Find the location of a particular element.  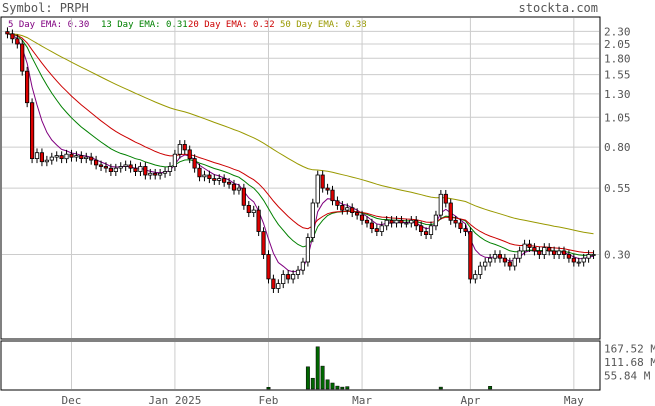

month-label: Feb is located at coordinates (269, 400).